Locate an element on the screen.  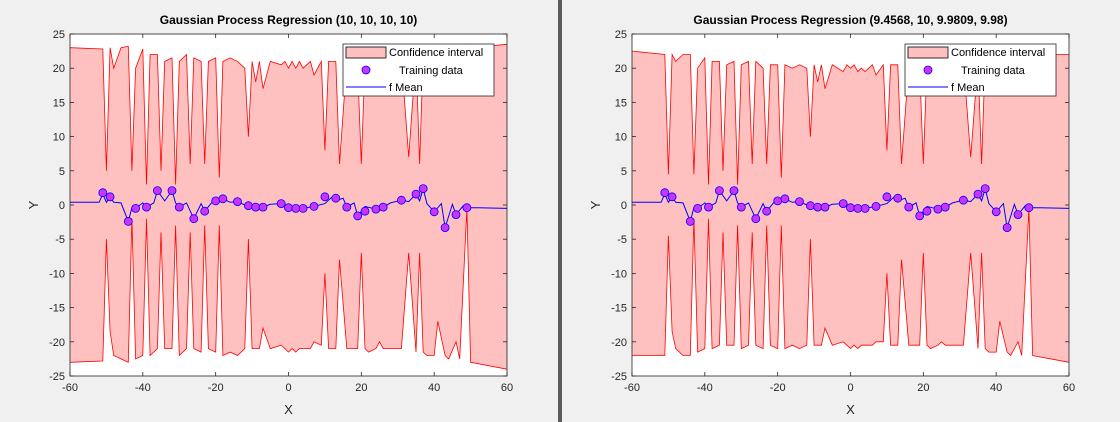
y-tick-label: 15 is located at coordinates (59, 103).